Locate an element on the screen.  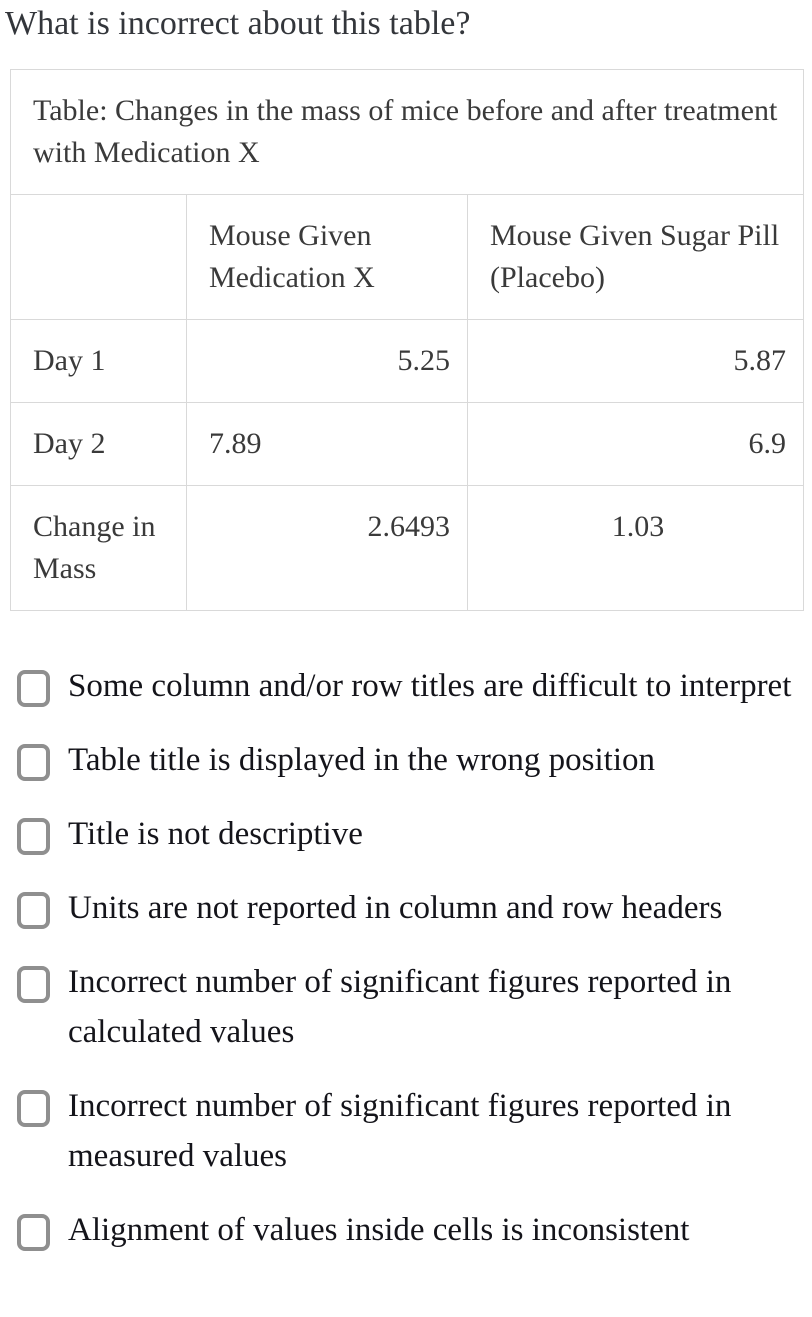
cell-change-medx: 2.6493 is located at coordinates (327, 548).